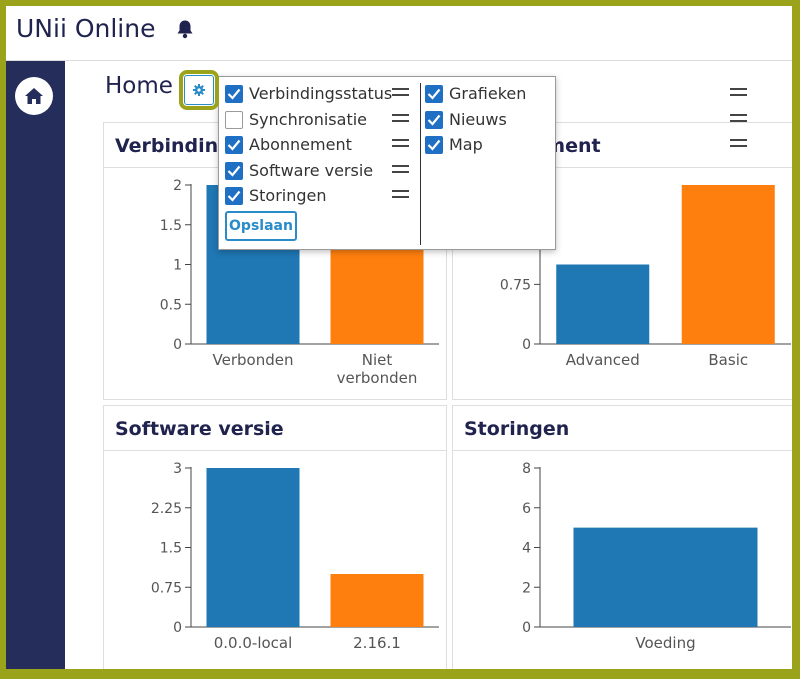 The width and height of the screenshot is (800, 679). What do you see at coordinates (171, 305) in the screenshot?
I see `y-tick-label: 0.5` at bounding box center [171, 305].